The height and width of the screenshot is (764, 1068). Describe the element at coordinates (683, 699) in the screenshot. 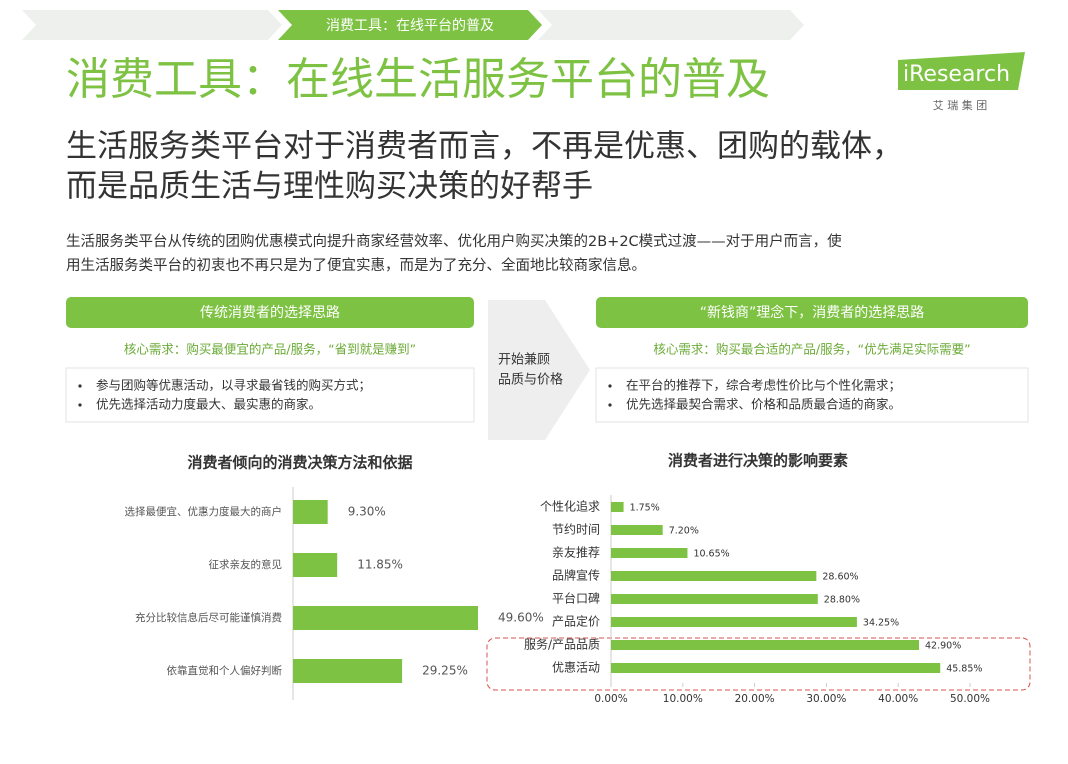

I see `x-tick-label: 10.00%` at that location.